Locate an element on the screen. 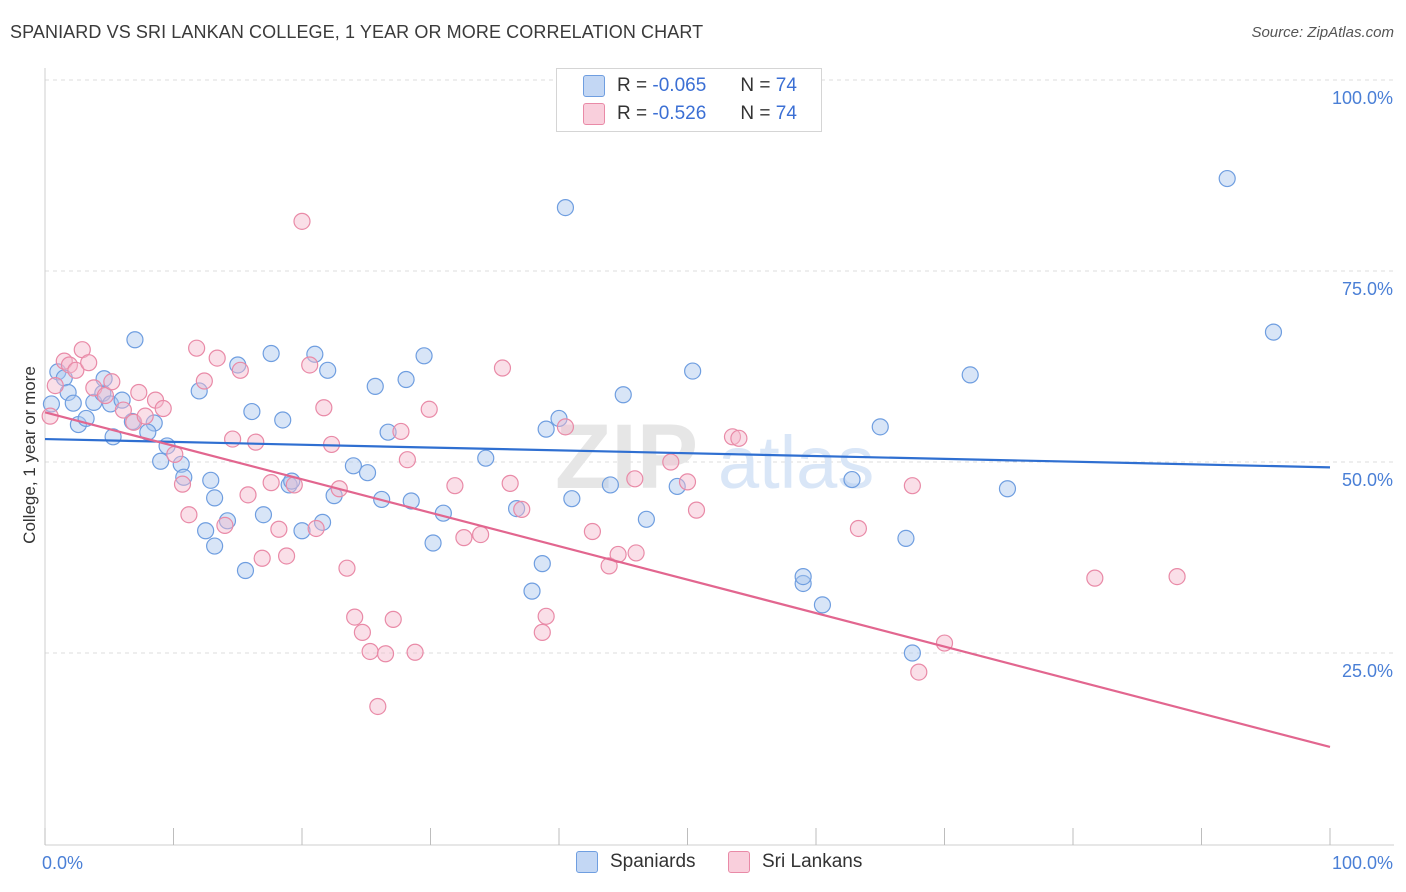 The width and height of the screenshot is (1406, 892). legend-item-spaniards: Spaniards is located at coordinates (636, 862).